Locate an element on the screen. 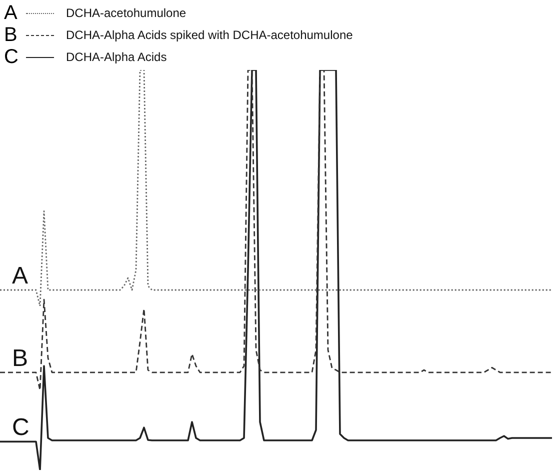 Image resolution: width=554 pixels, height=475 pixels. text: B is located at coordinates (11, 35).